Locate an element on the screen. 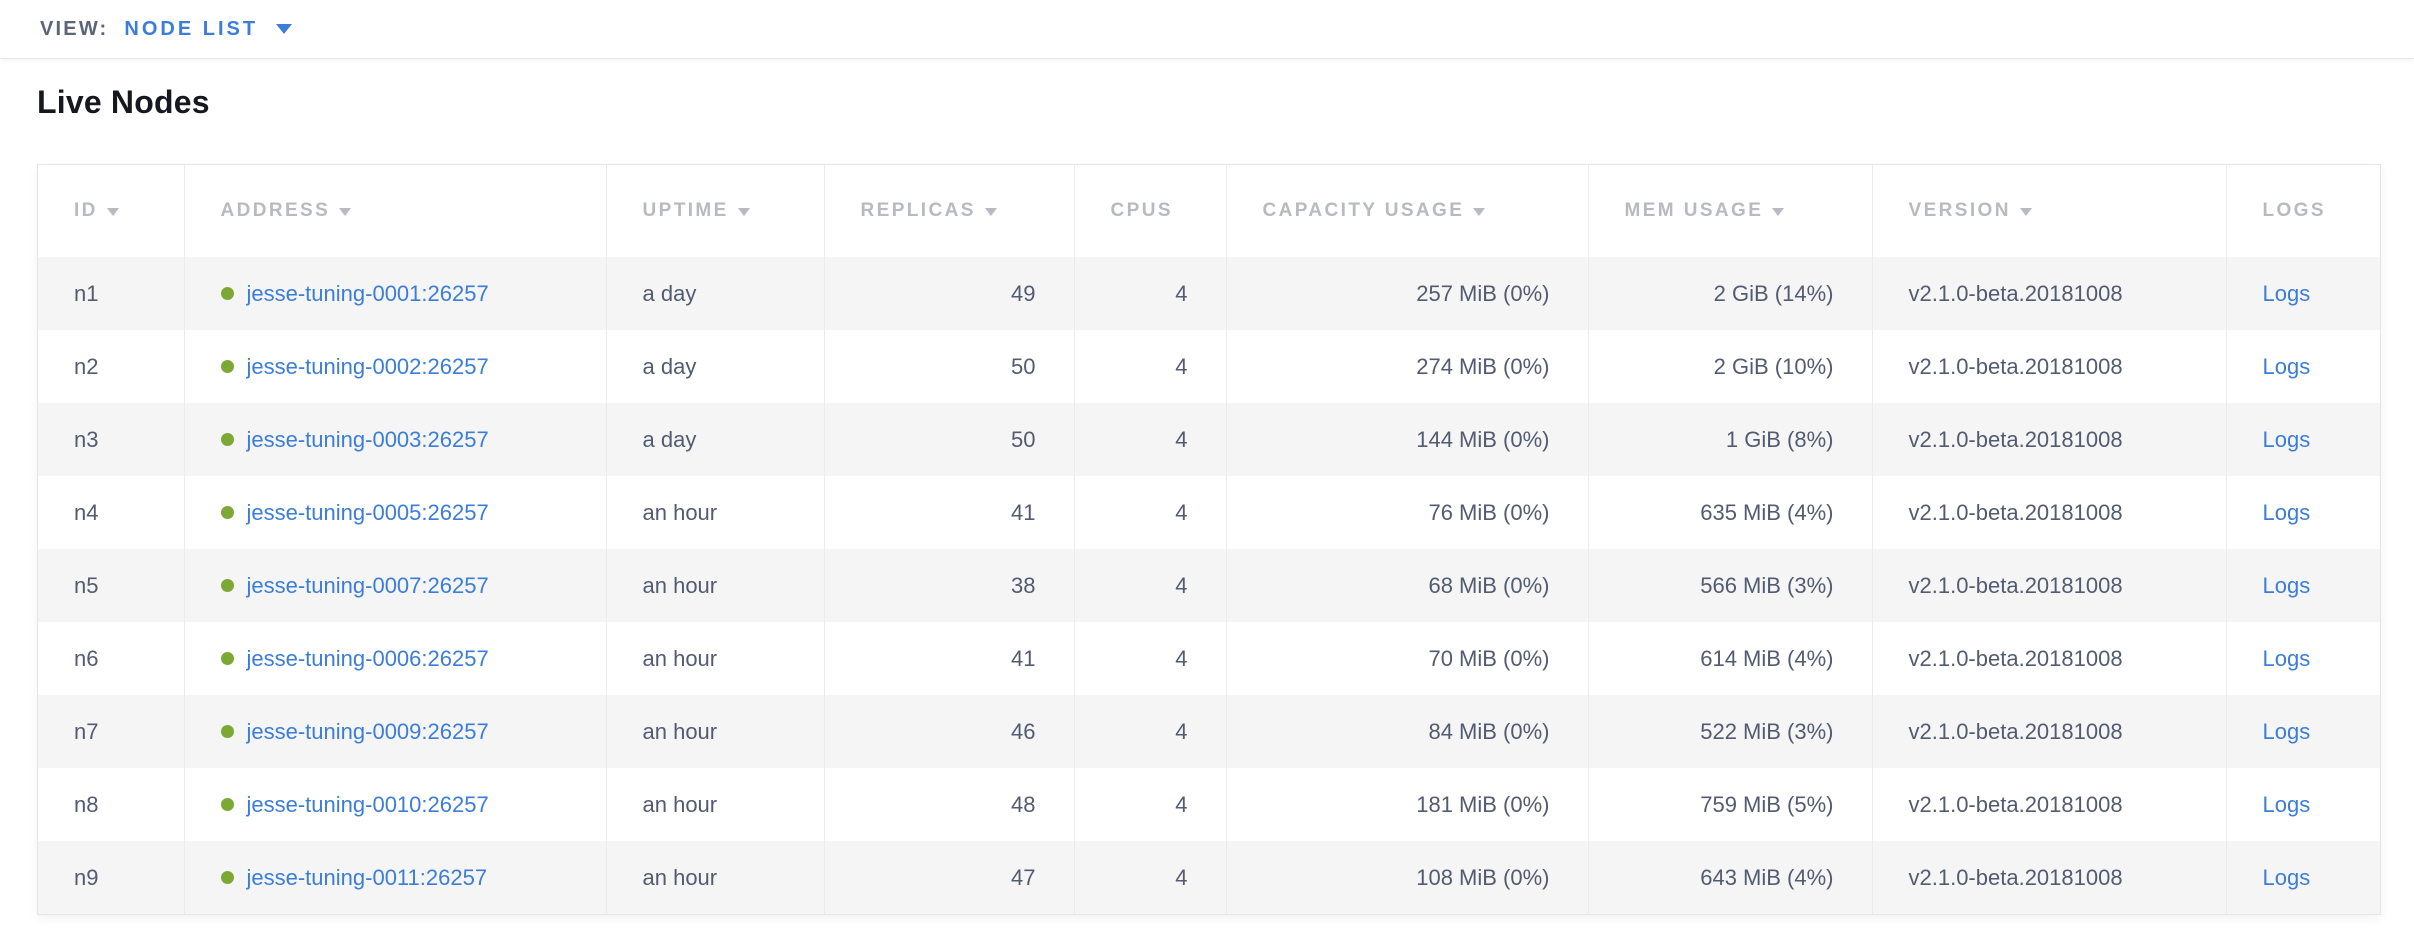 The width and height of the screenshot is (2414, 948). column-header-id: ID is located at coordinates (111, 211).